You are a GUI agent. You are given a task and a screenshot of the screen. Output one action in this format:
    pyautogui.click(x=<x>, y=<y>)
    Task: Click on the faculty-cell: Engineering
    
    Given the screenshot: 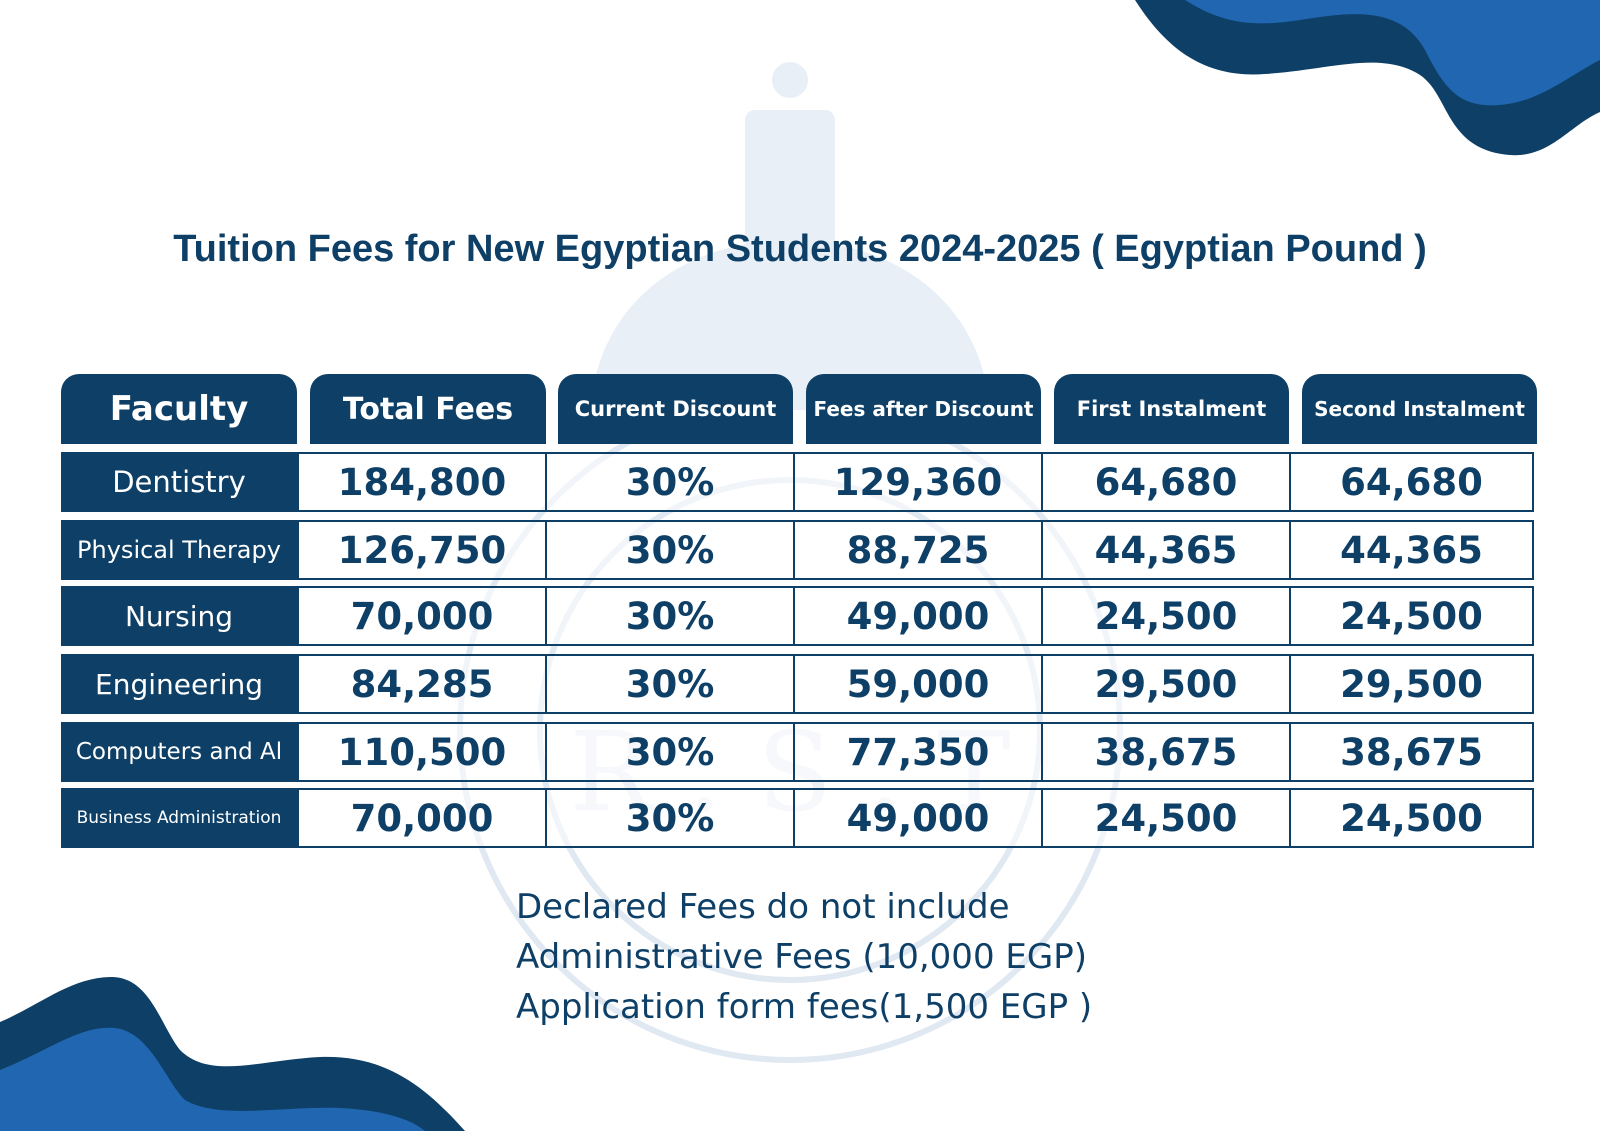 What is the action you would take?
    pyautogui.click(x=179, y=684)
    